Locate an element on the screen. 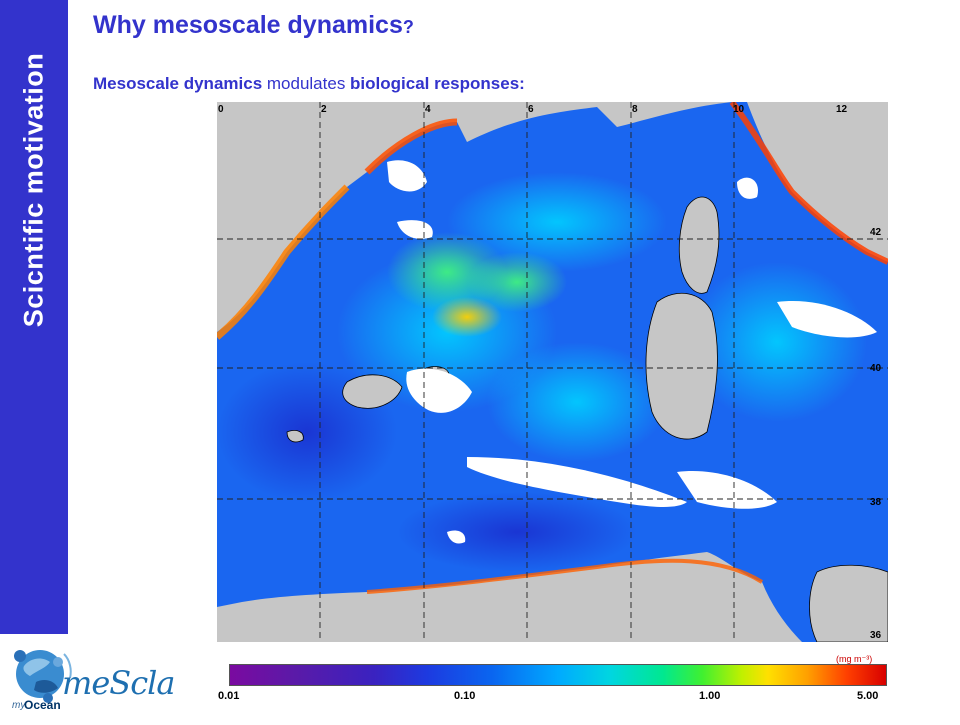  lon-label-10: 10 is located at coordinates (739, 109).